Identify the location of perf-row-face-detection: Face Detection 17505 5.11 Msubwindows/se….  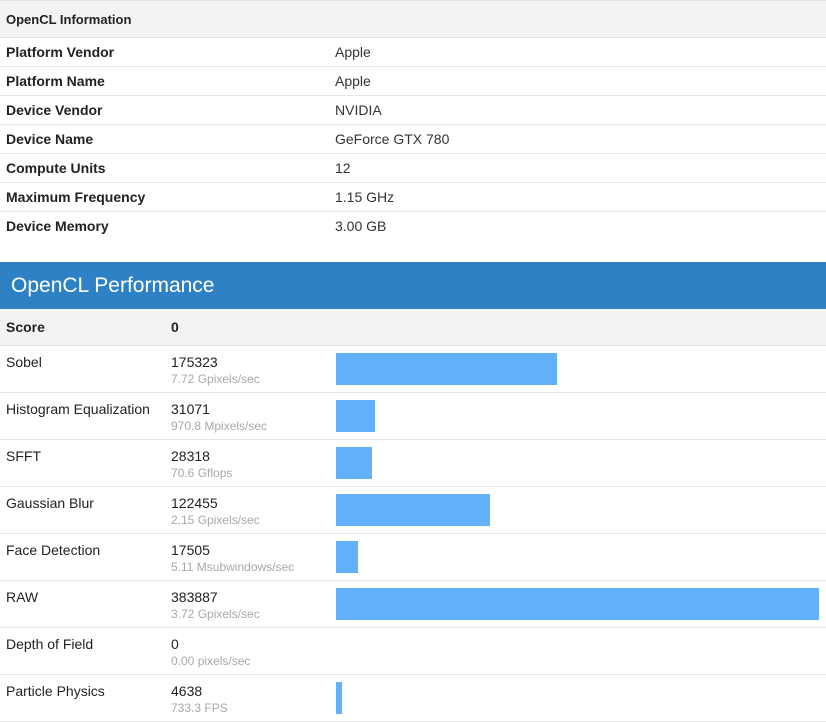
(413, 557).